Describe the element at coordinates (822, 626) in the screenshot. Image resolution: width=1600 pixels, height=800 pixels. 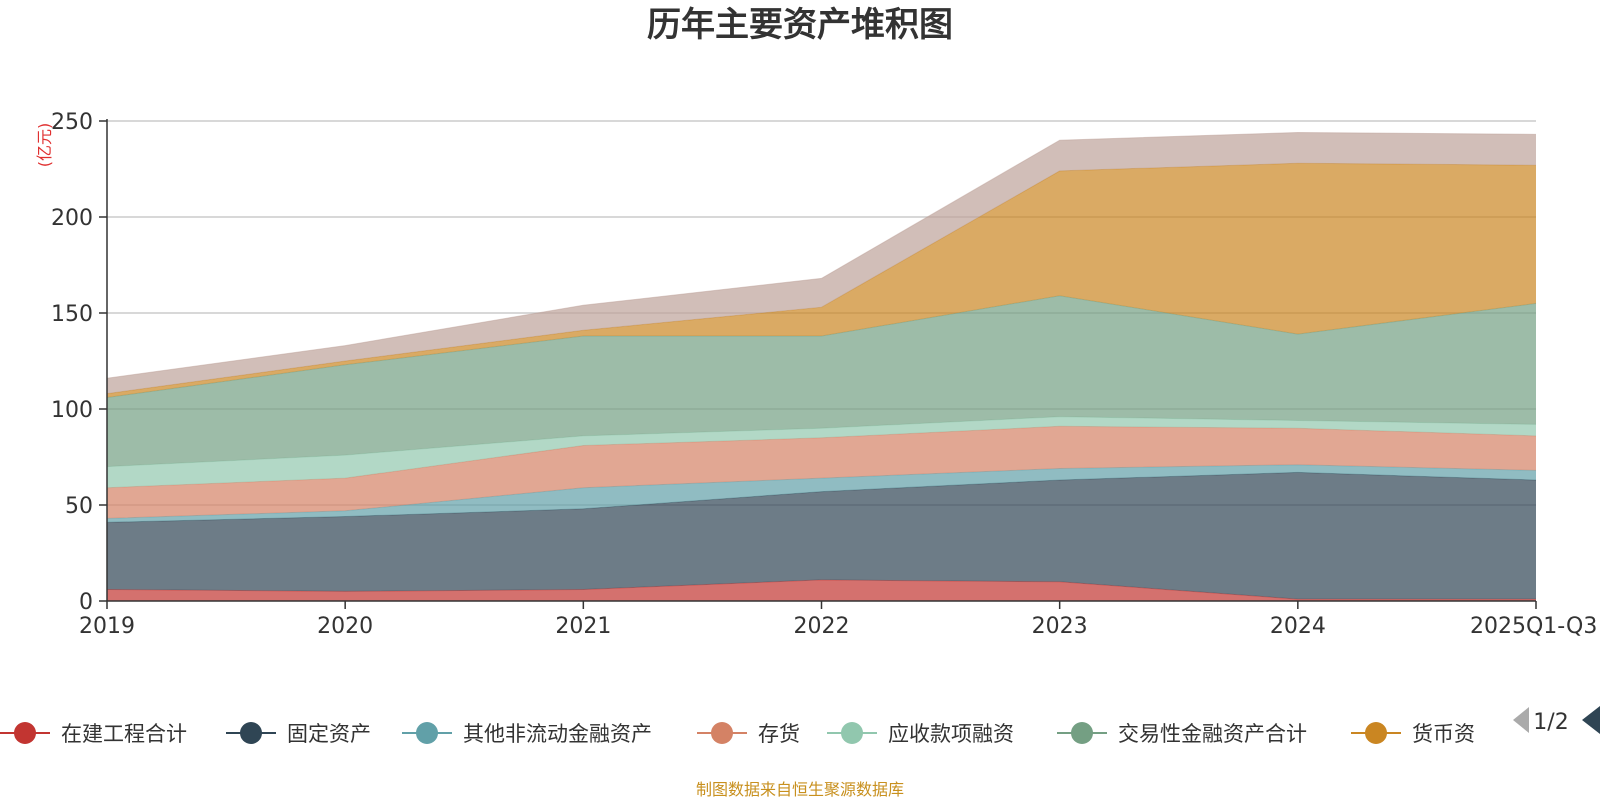
I see `x-tick-label: 2022` at that location.